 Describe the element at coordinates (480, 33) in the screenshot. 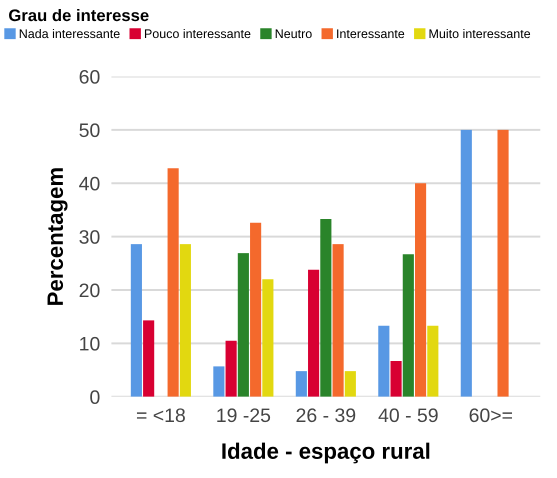

I see `legend-label: Muito interessante` at that location.